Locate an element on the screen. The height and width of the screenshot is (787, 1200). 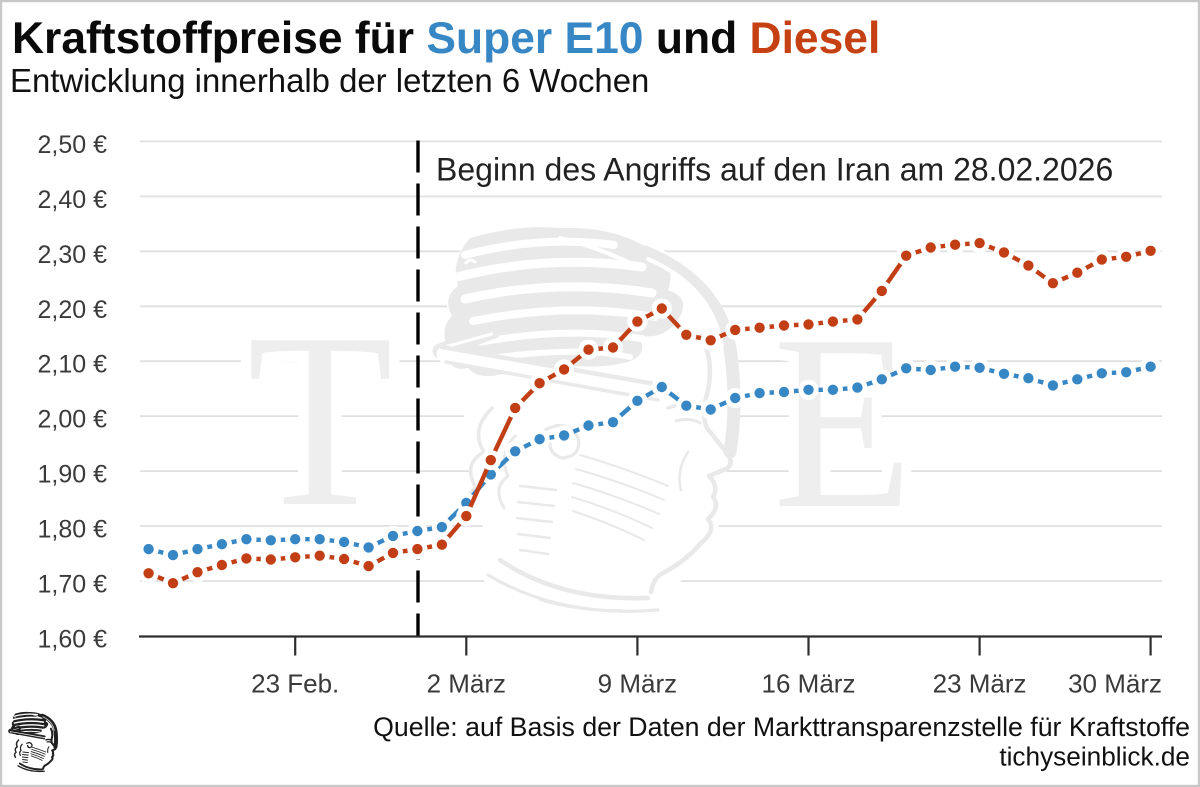
svg-text: 2,00 € is located at coordinates (72, 420).